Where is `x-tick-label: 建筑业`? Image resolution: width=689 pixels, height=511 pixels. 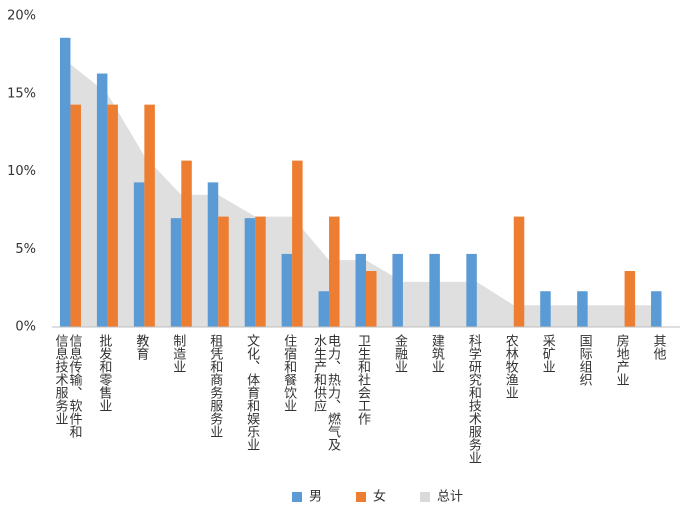
x-tick-label: 建筑业 is located at coordinates (436, 353).